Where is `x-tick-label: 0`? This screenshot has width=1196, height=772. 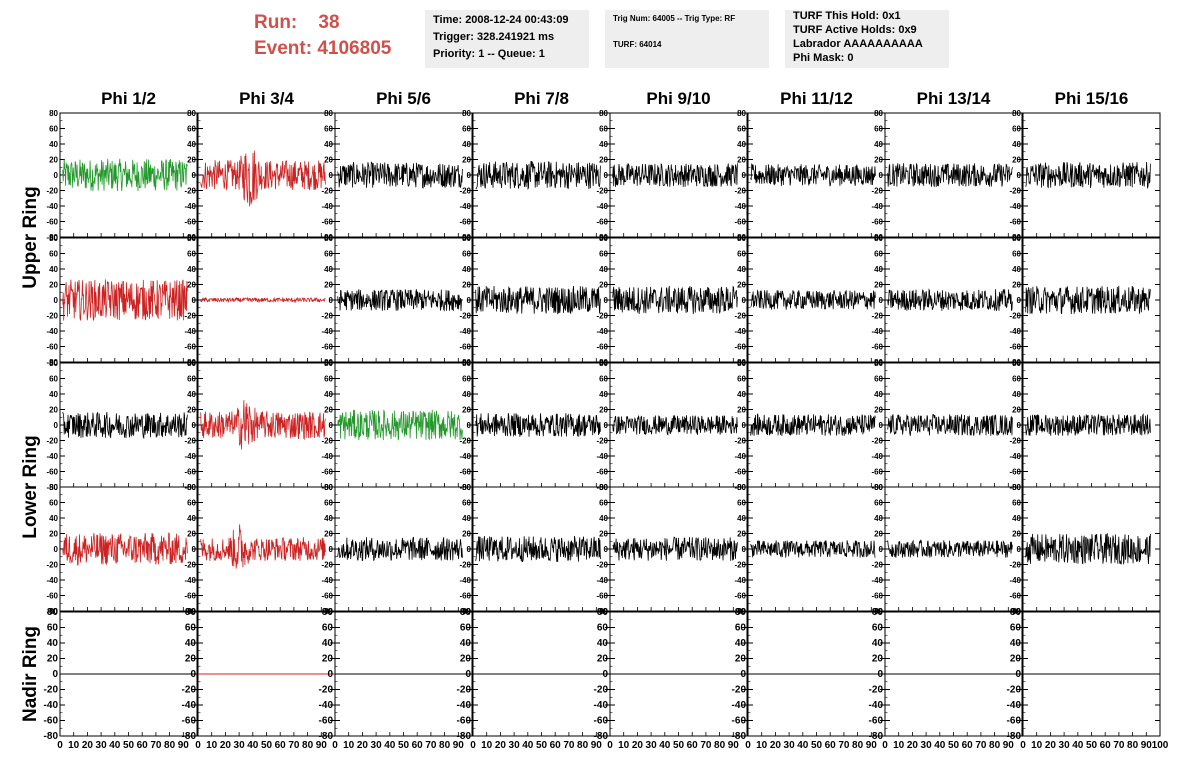 x-tick-label: 0 is located at coordinates (335, 745).